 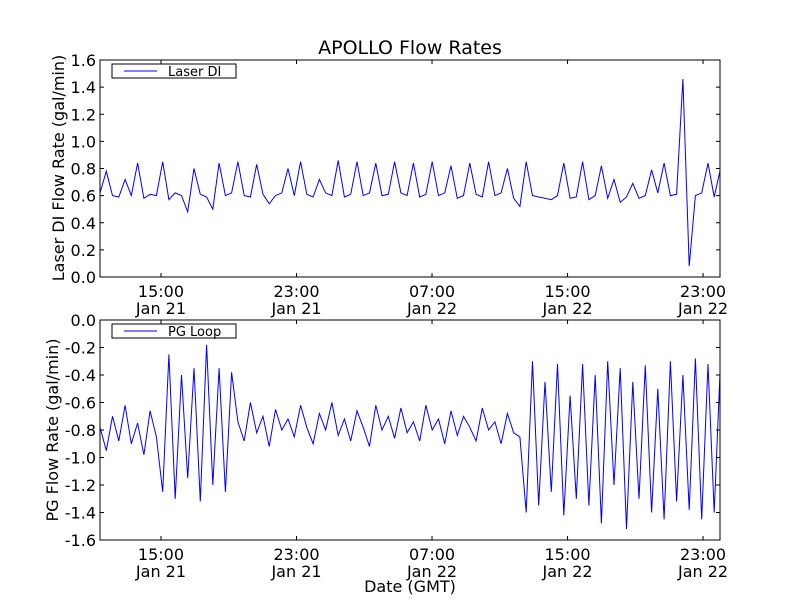 What do you see at coordinates (83, 141) in the screenshot?
I see `y-tick-label: 1.0` at bounding box center [83, 141].